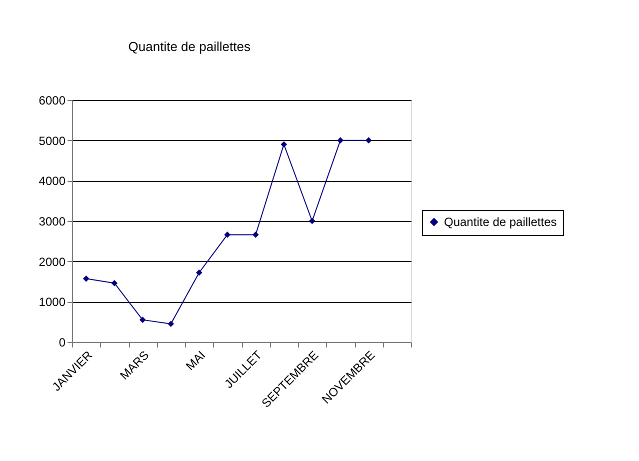  What do you see at coordinates (52, 302) in the screenshot?
I see `y-tick-label: 1000` at bounding box center [52, 302].